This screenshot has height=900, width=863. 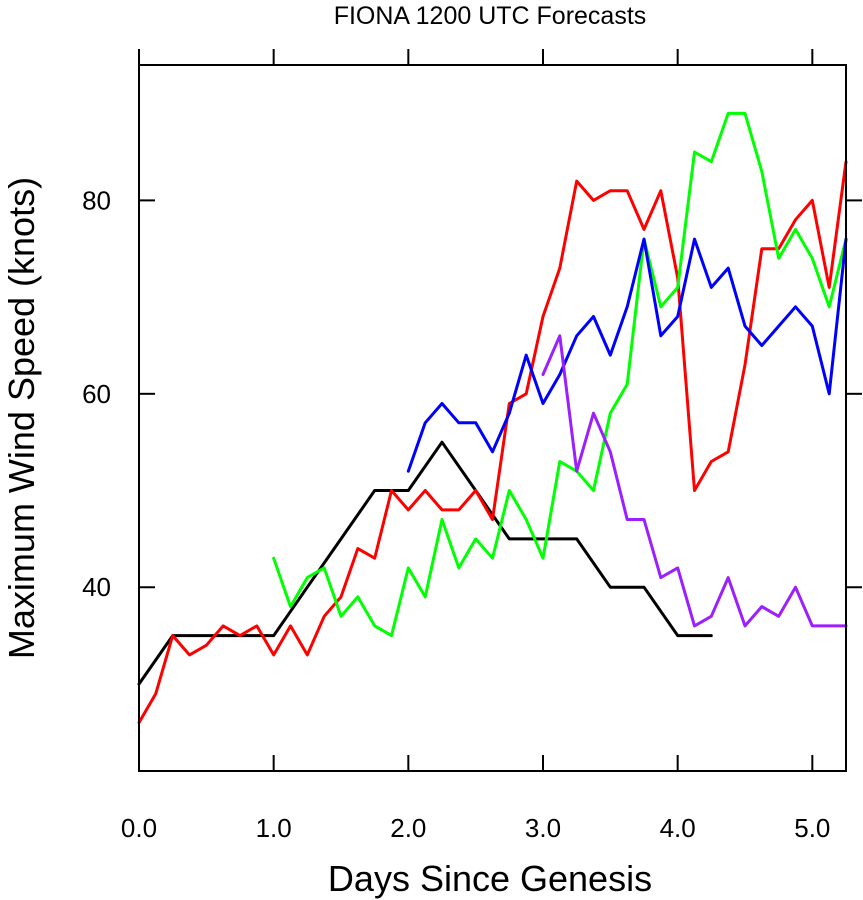 I want to click on x-tick-label: 5.0, so click(x=812, y=828).